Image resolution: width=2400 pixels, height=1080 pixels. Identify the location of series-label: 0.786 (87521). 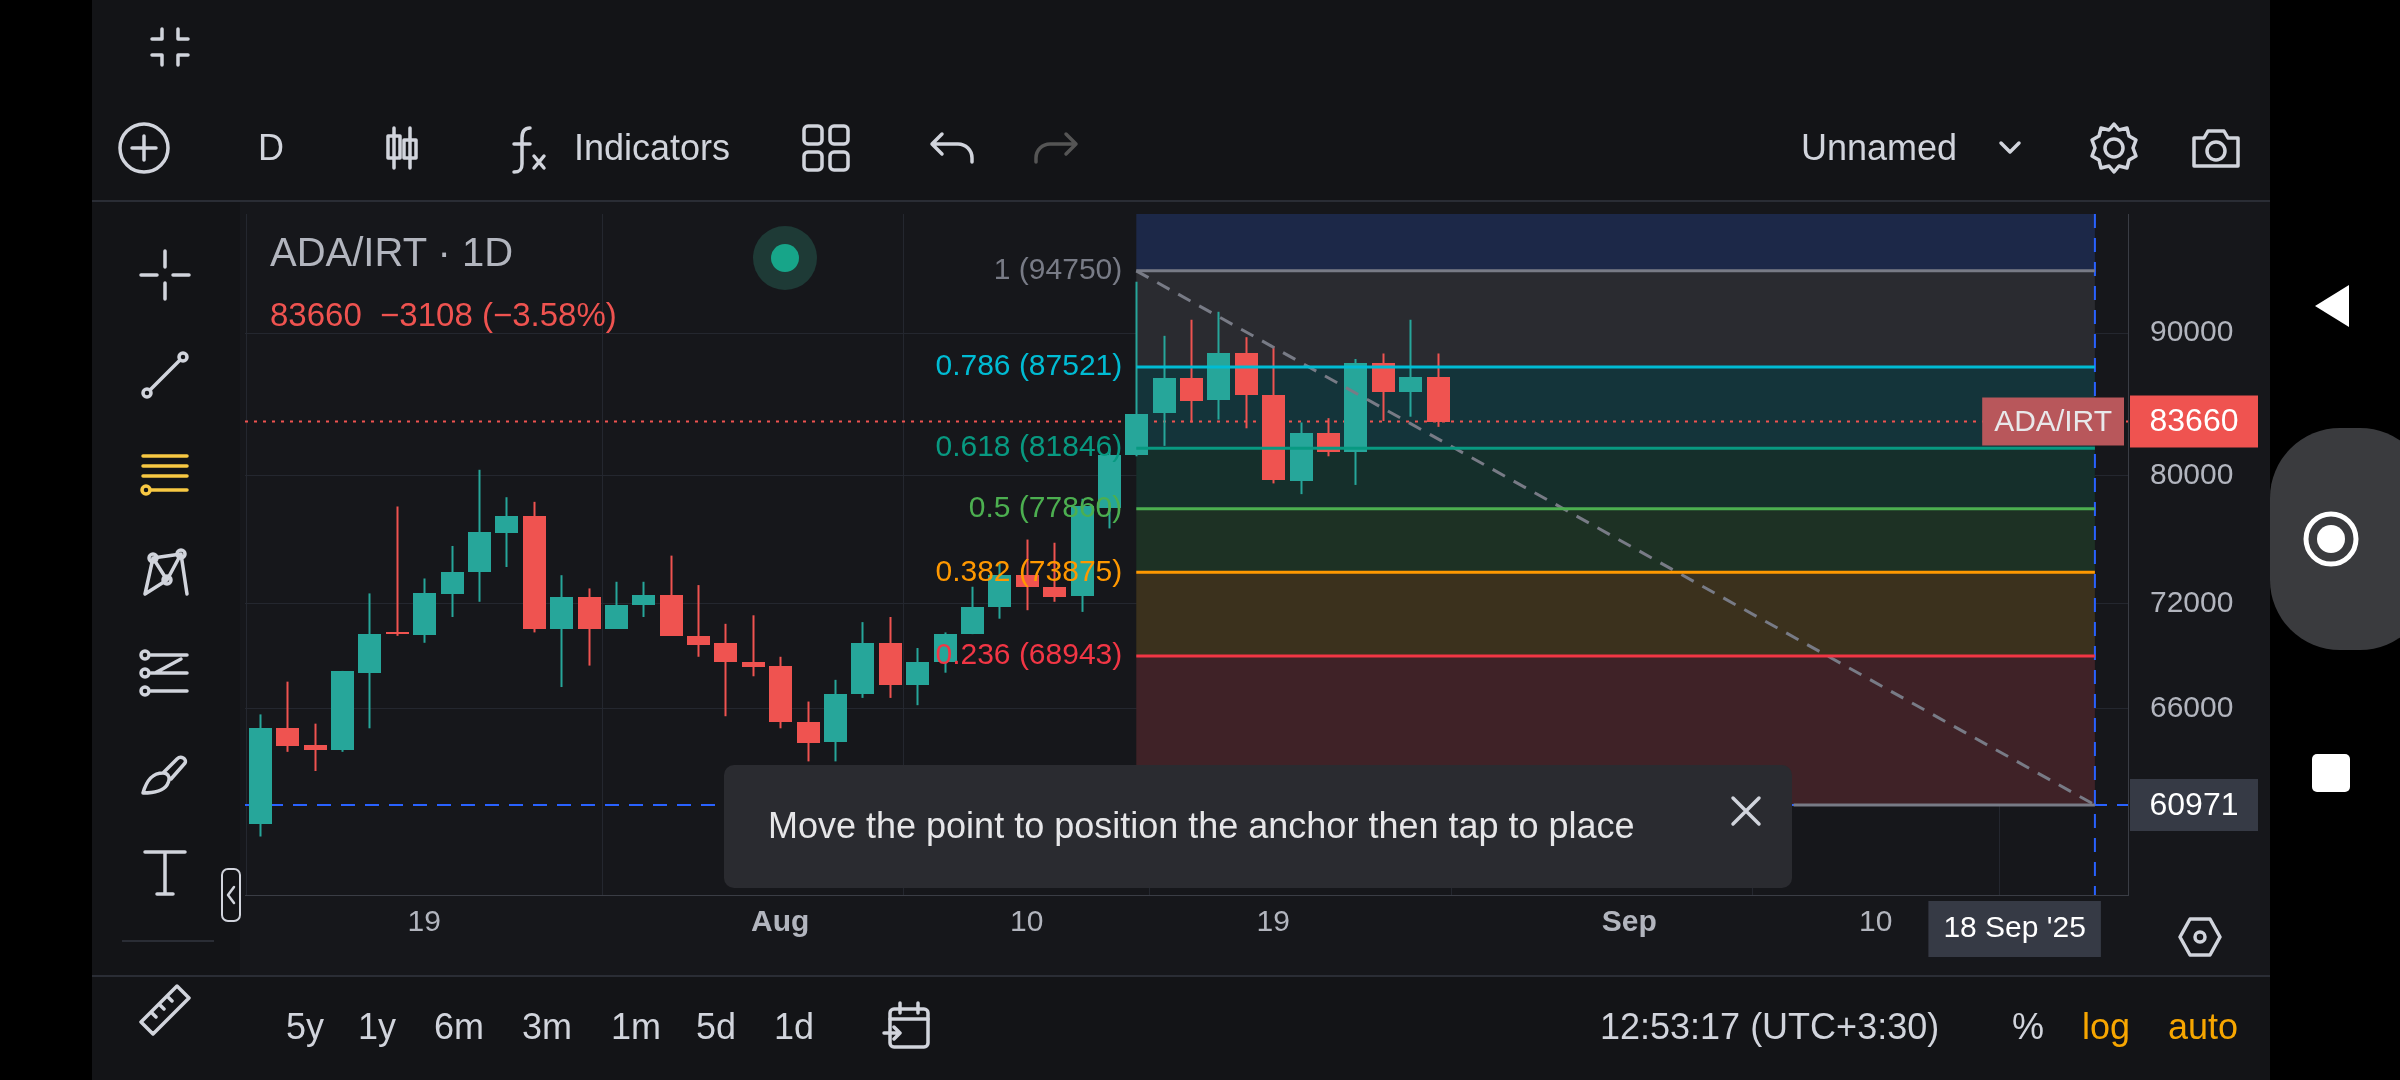
(1029, 365).